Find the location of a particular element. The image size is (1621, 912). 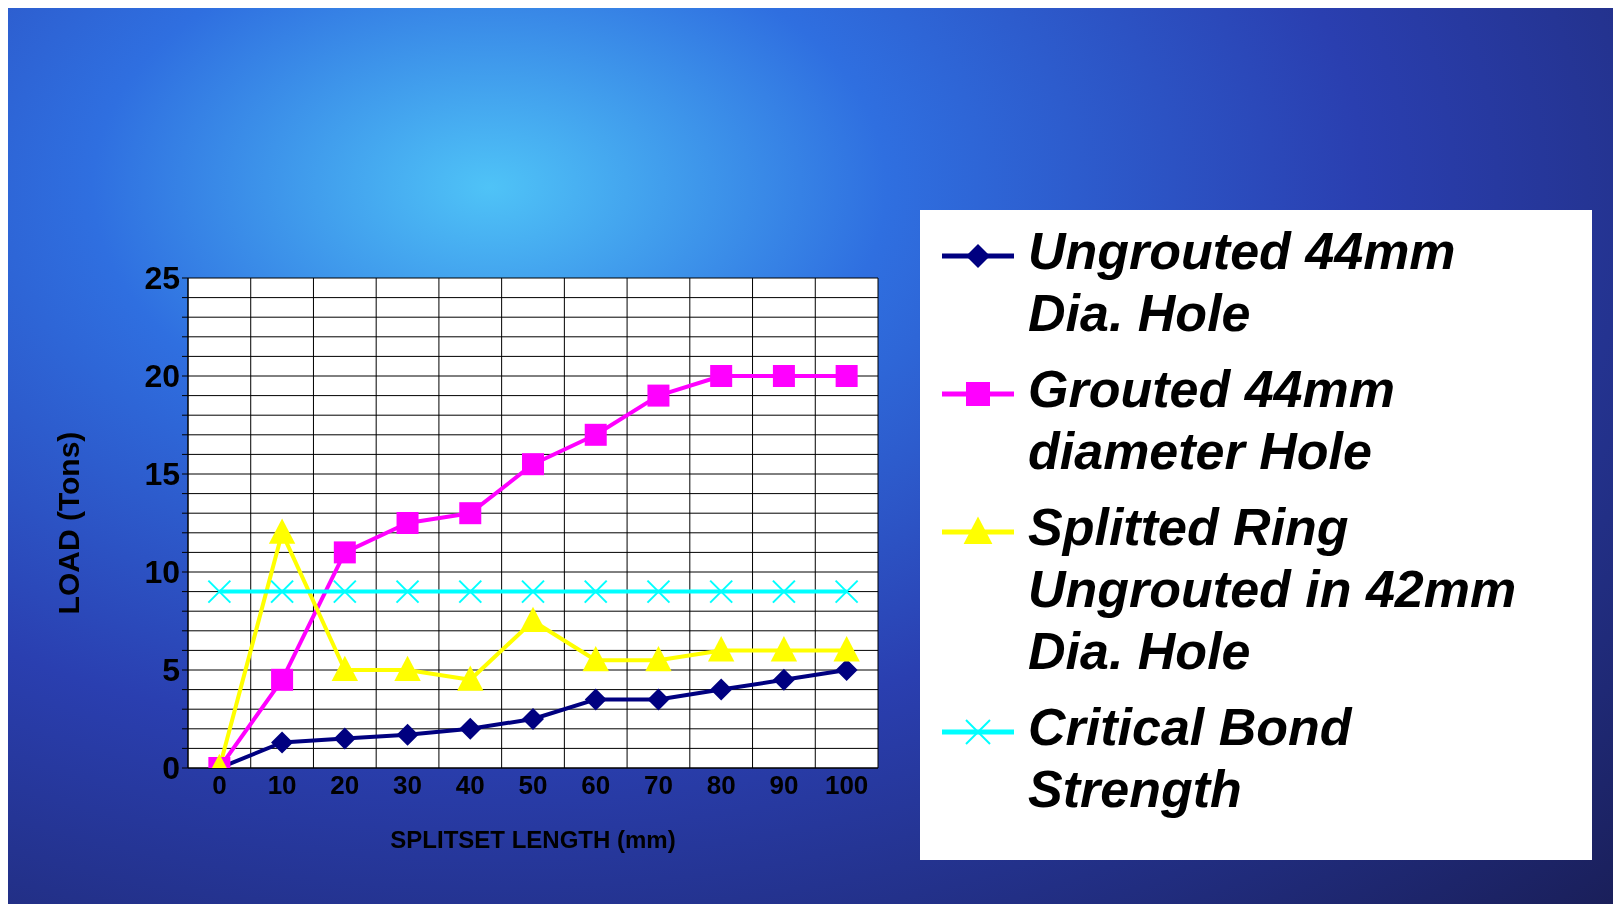

x-tick-label: 40 is located at coordinates (470, 785).